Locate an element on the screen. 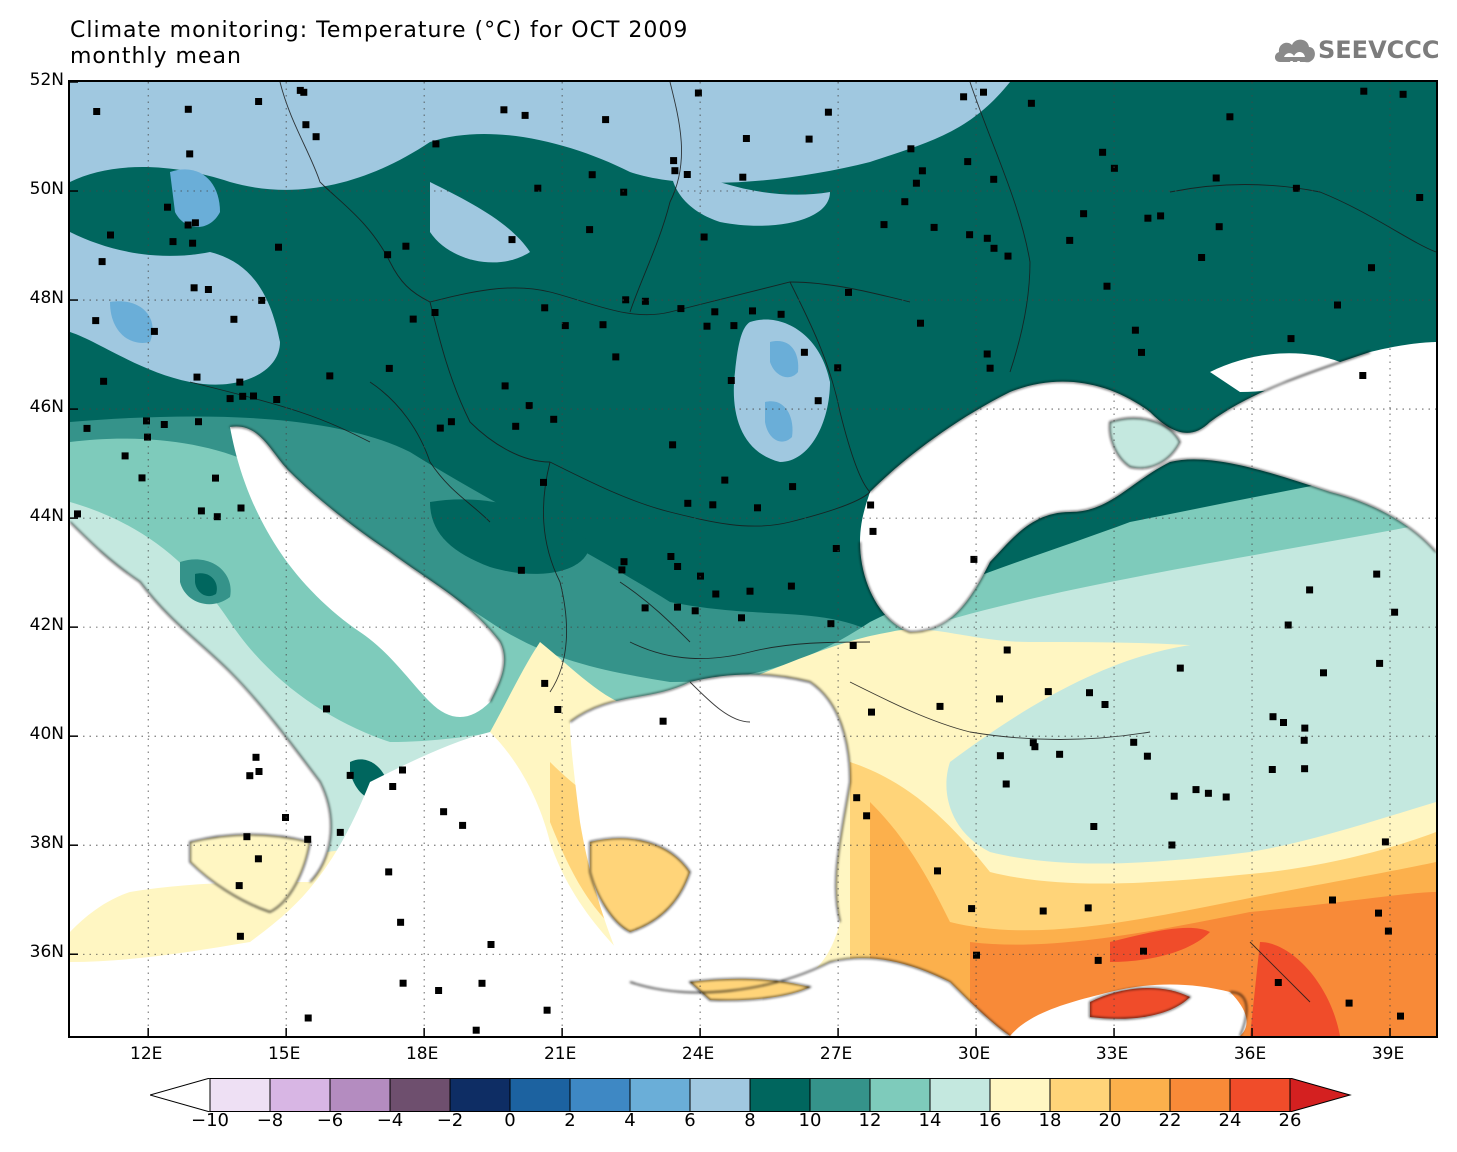  colorbar-label: −8 is located at coordinates (270, 1120).